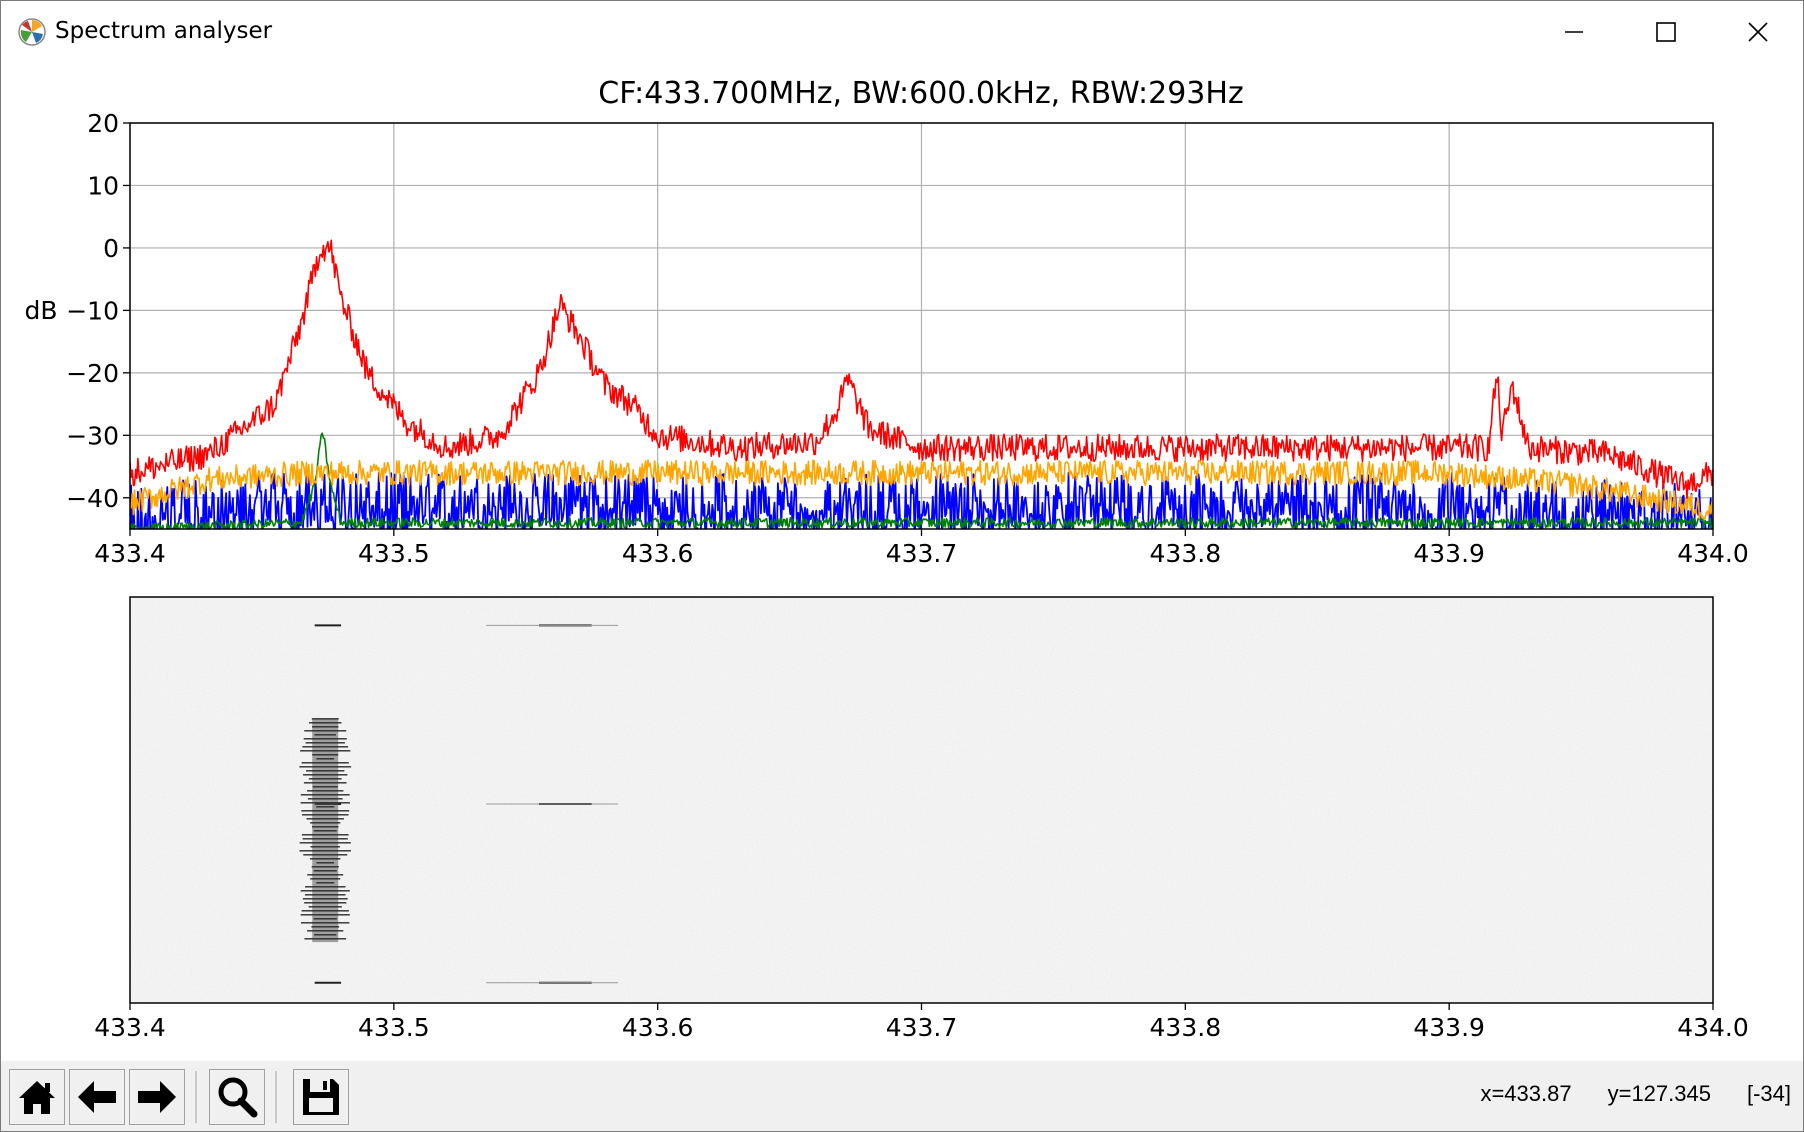 This screenshot has height=1132, width=1804. I want to click on y-axis-label: dB, so click(40, 310).